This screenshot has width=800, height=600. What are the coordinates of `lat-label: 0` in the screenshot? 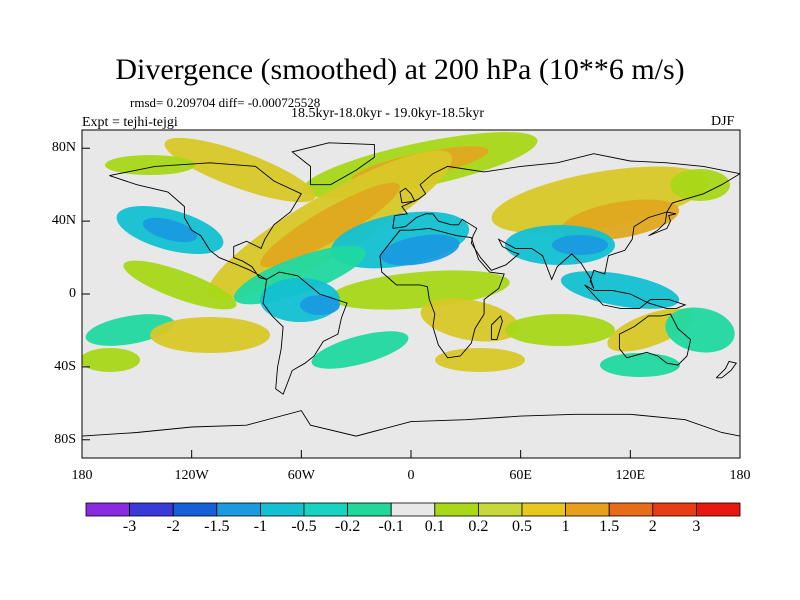 It's located at (72, 293).